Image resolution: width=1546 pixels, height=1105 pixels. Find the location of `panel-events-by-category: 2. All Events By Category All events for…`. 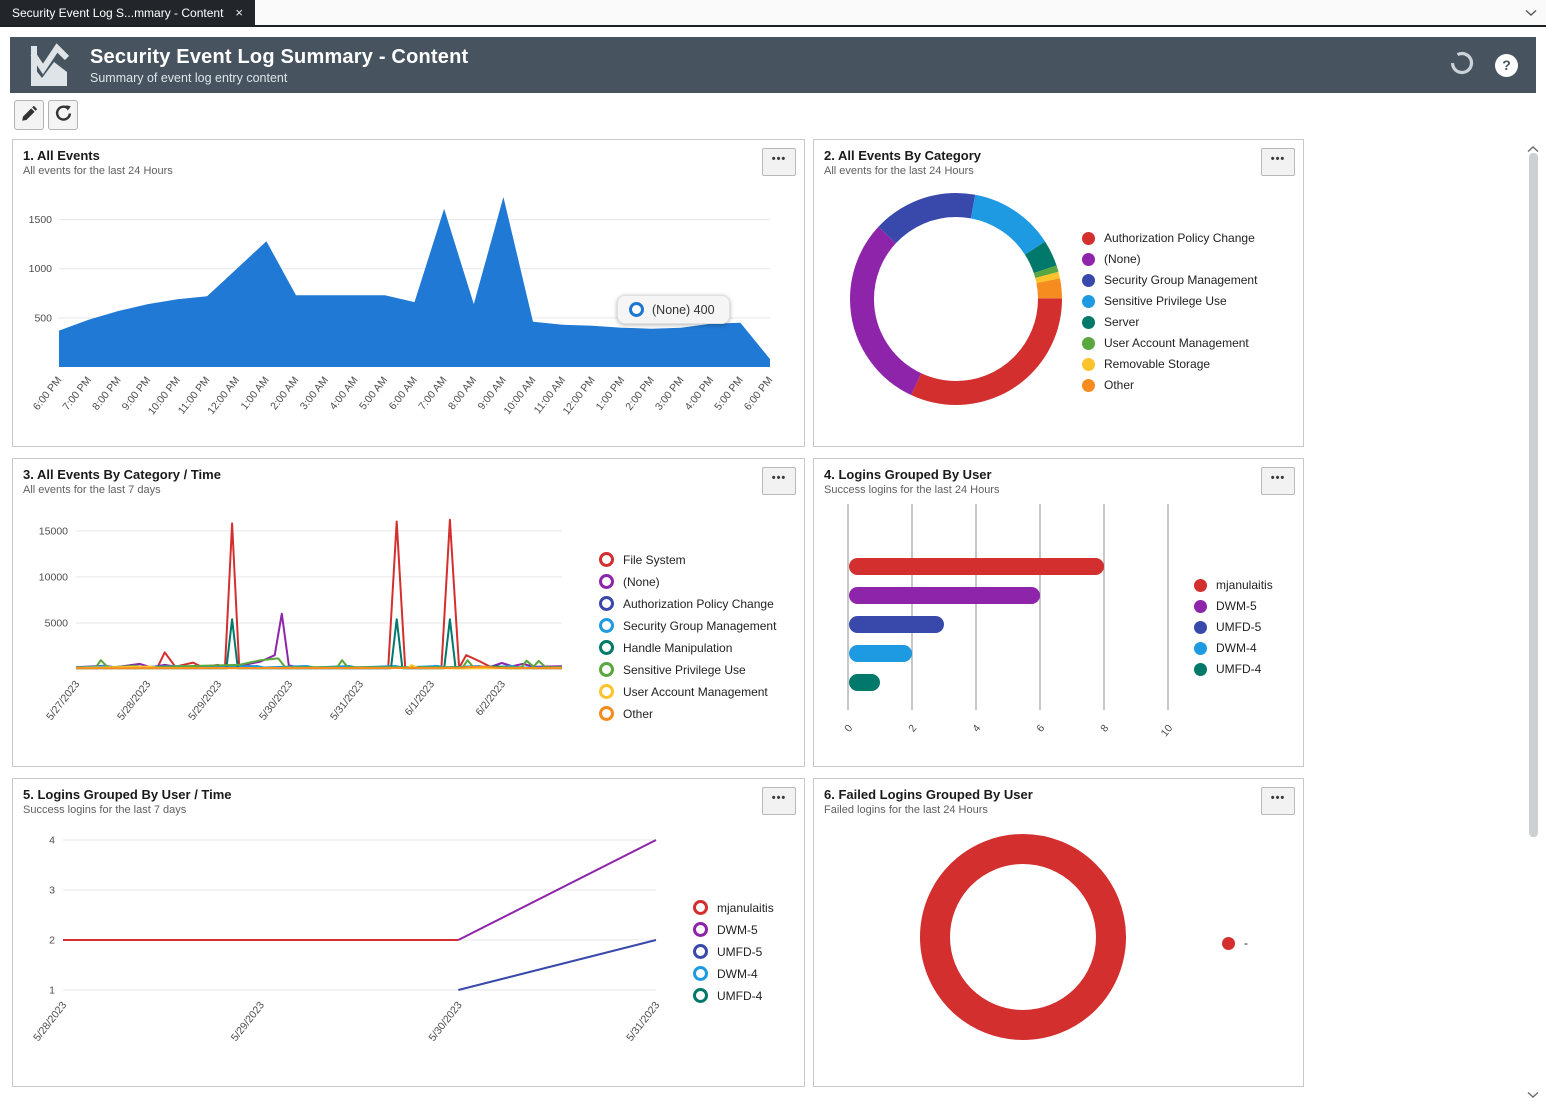

panel-events-by-category: 2. All Events By Category All events for… is located at coordinates (1058, 293).